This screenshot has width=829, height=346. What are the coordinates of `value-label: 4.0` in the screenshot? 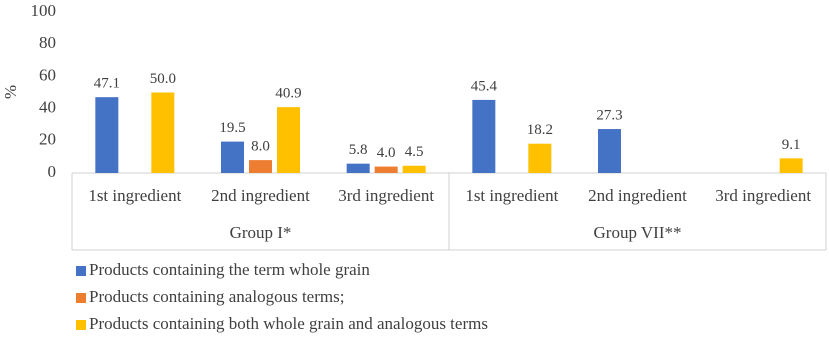 It's located at (386, 153).